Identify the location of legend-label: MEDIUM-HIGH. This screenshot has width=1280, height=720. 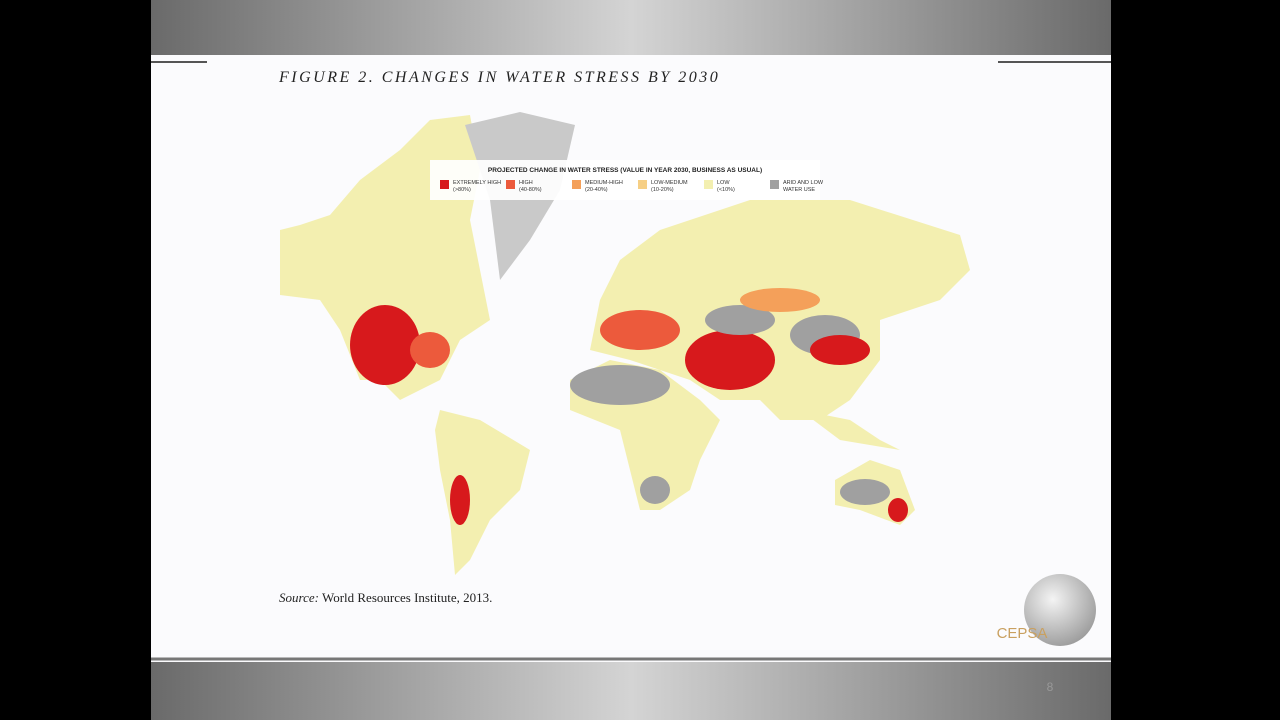
(604, 183).